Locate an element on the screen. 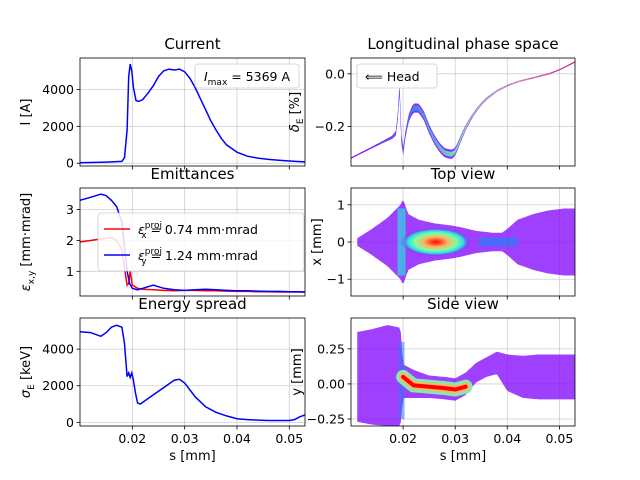 The width and height of the screenshot is (640, 480). panel-title: Energy spread is located at coordinates (192, 304).